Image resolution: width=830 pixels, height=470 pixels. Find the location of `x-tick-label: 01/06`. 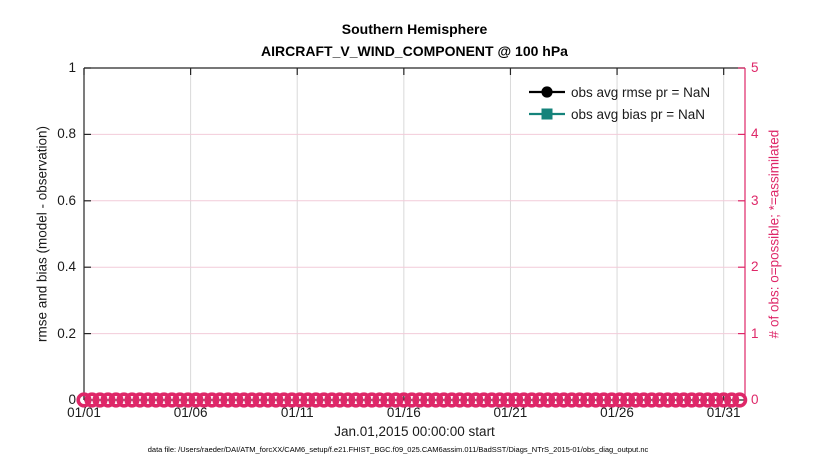

x-tick-label: 01/06 is located at coordinates (190, 412).